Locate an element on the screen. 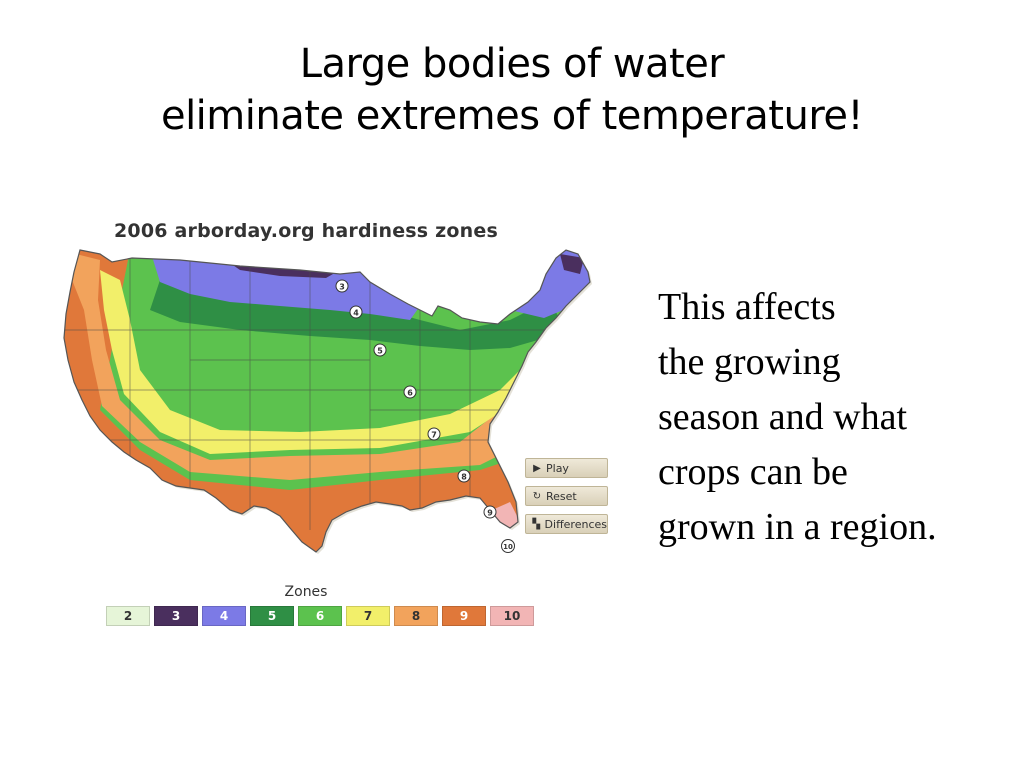 The width and height of the screenshot is (1024, 768). play-icon: ▶ is located at coordinates (537, 468).